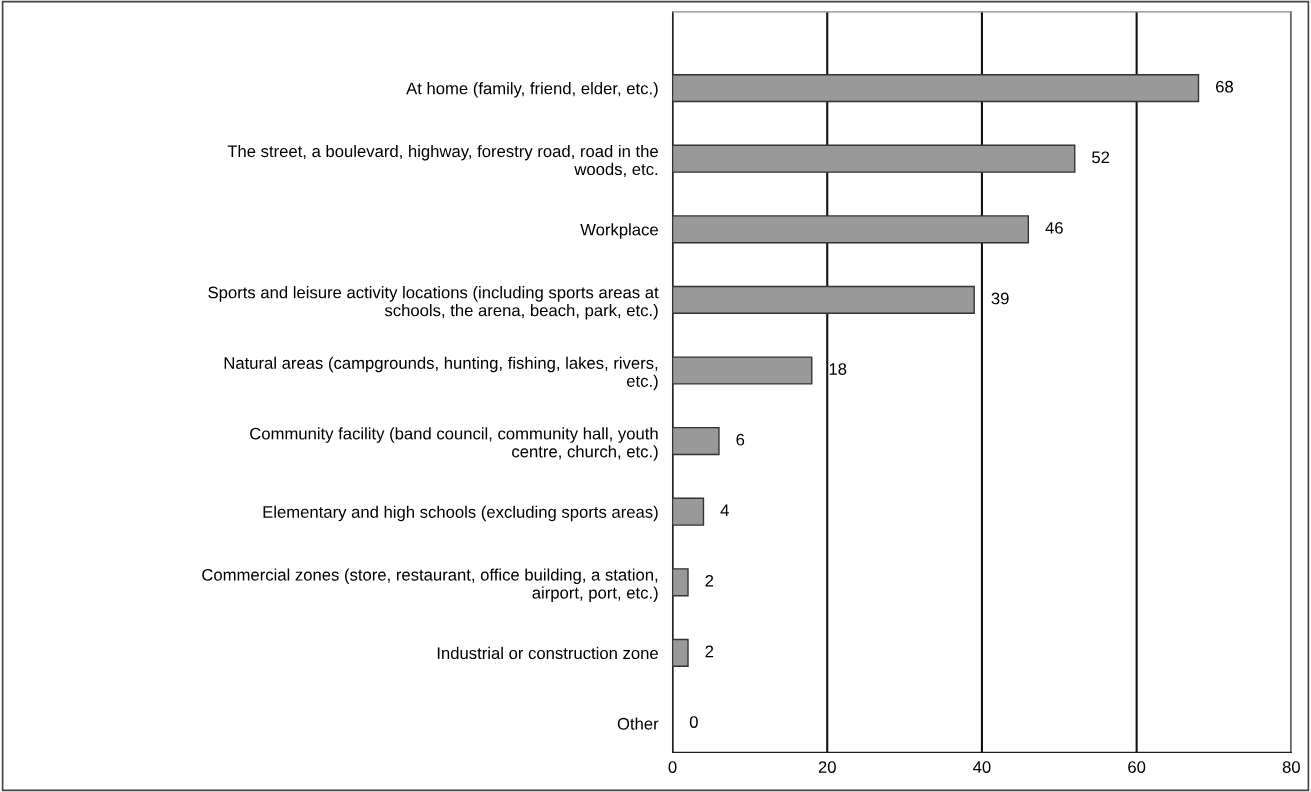  I want to click on data-label: 18, so click(838, 369).